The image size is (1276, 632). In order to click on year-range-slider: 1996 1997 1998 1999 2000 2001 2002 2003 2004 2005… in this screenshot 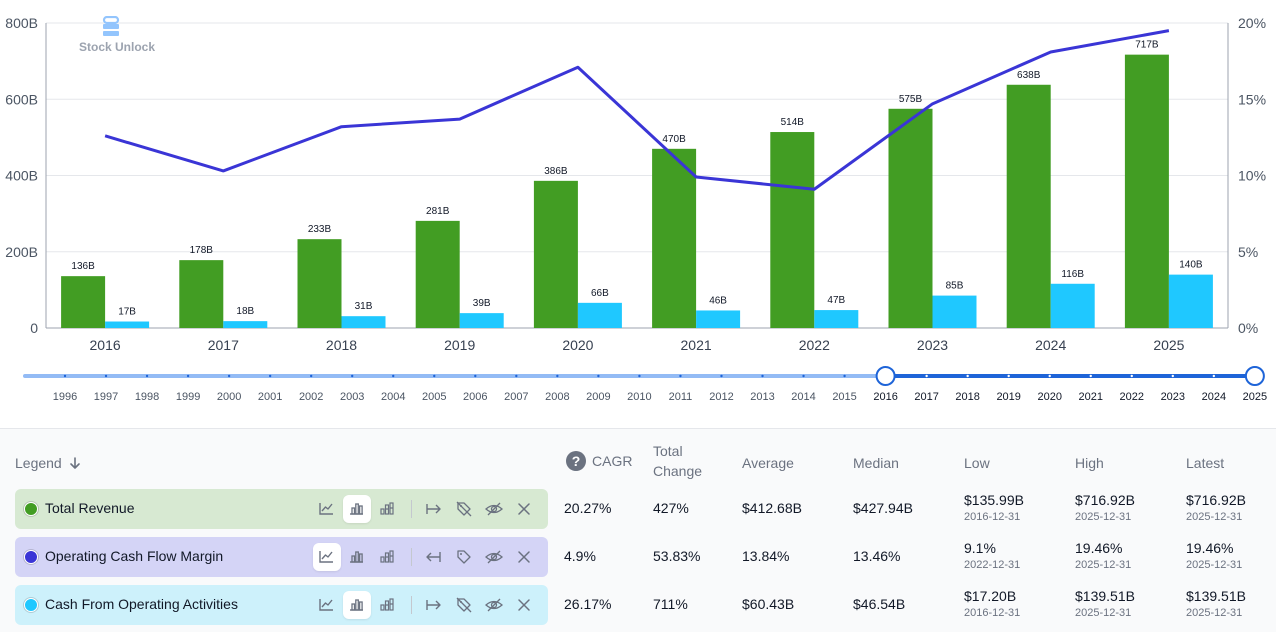, I will do `click(638, 385)`.